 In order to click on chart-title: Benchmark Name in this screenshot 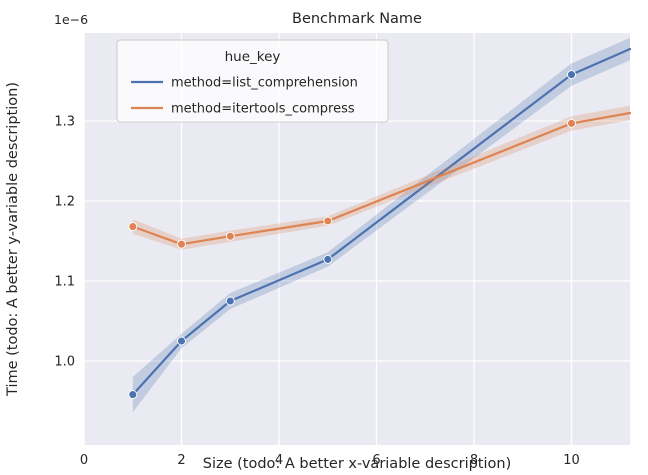, I will do `click(357, 19)`.